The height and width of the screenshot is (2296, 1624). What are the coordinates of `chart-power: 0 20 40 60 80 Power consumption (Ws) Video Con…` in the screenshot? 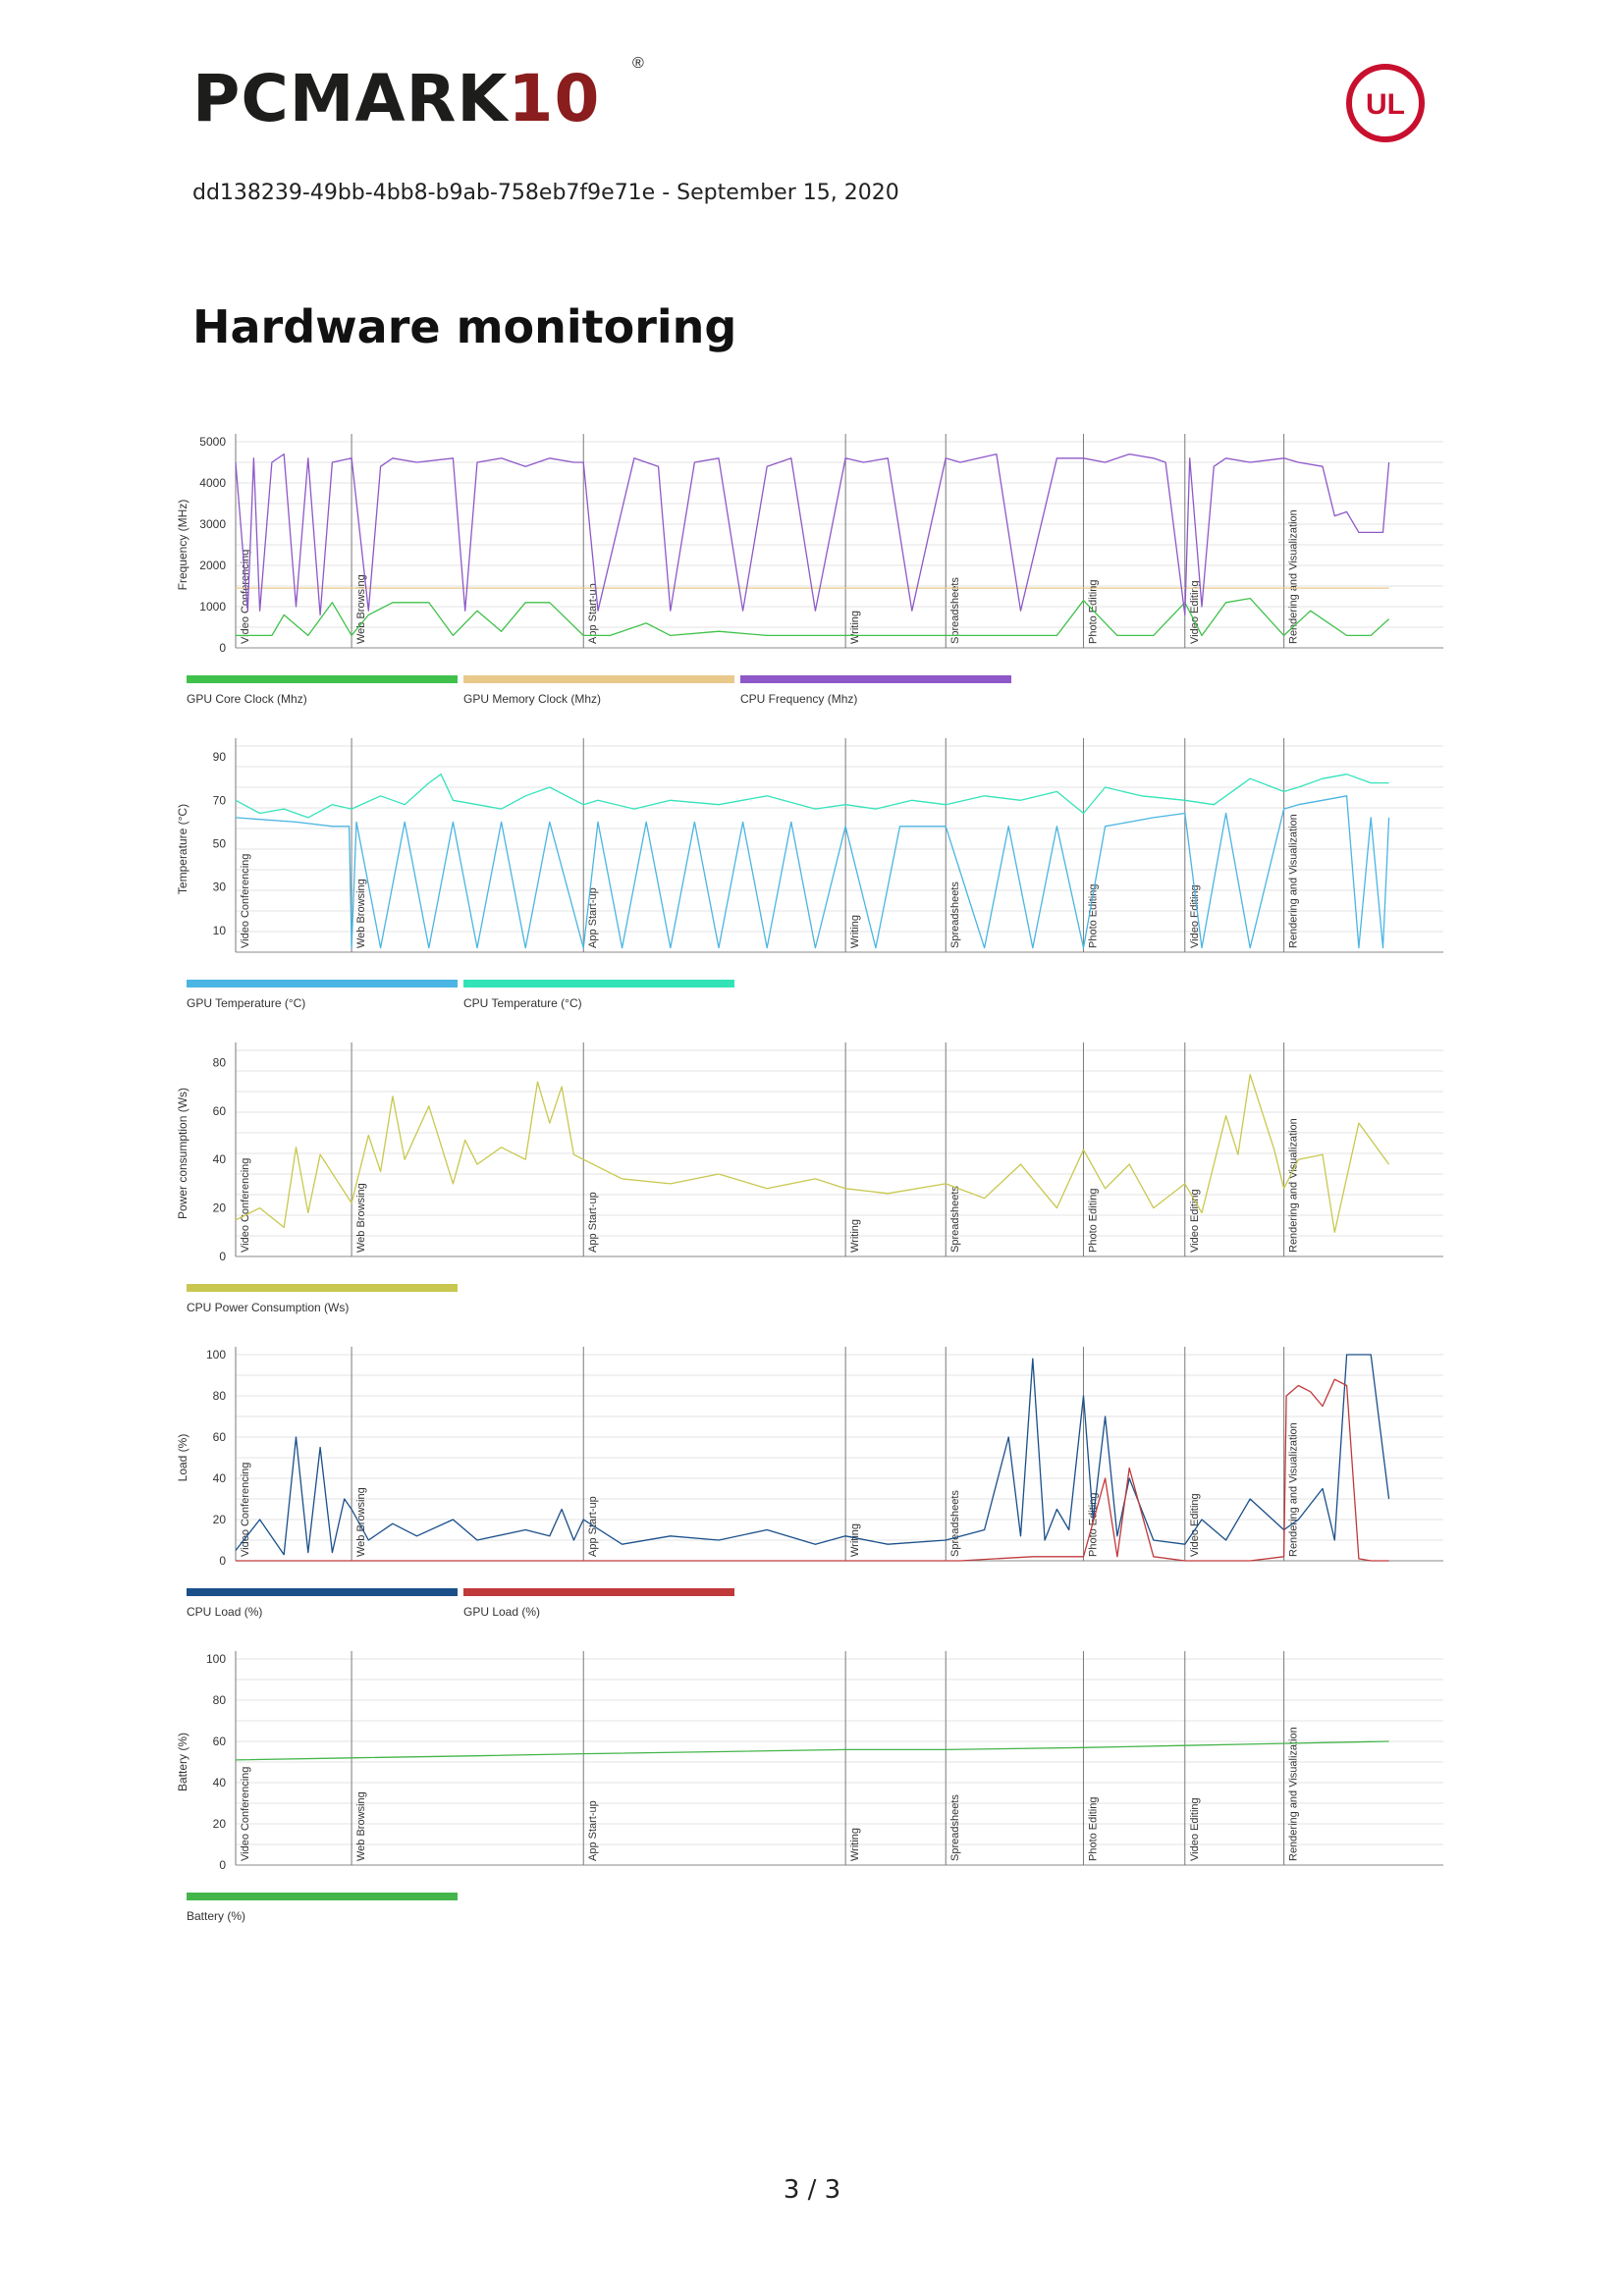 It's located at (809, 1178).